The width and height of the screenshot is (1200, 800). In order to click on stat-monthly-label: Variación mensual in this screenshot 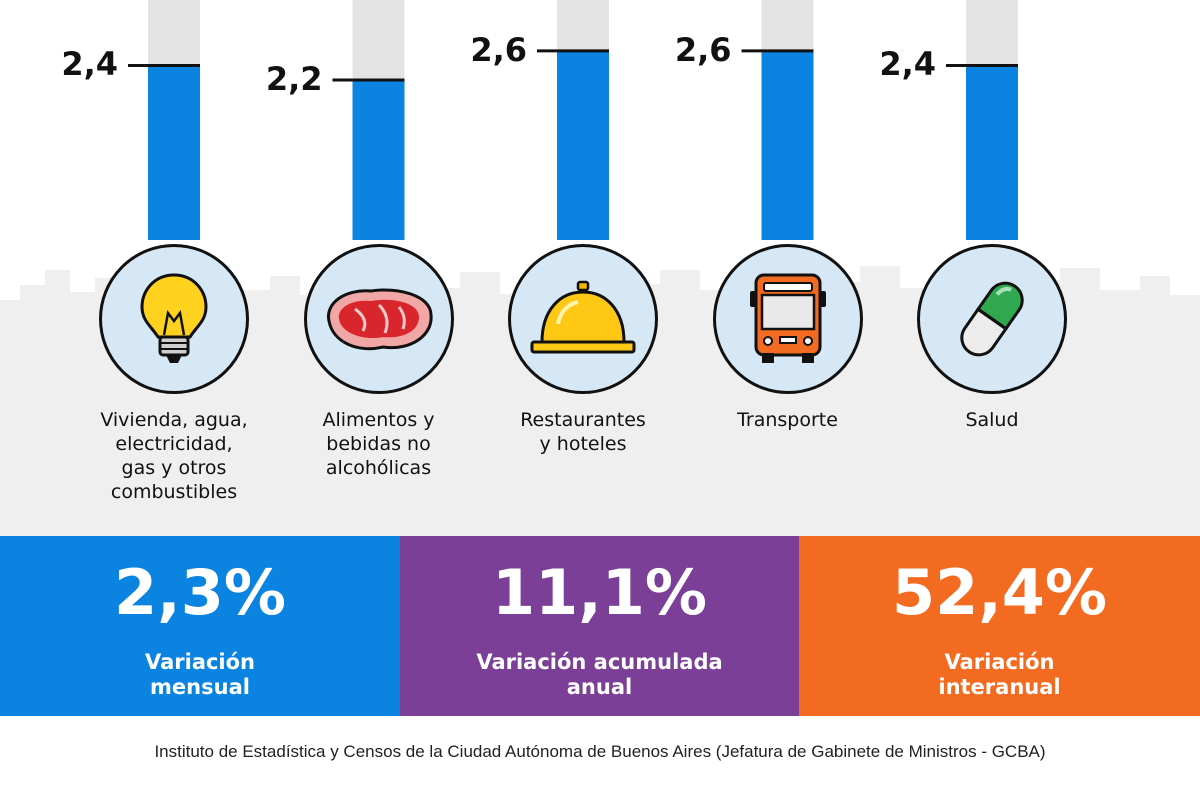, I will do `click(200, 674)`.